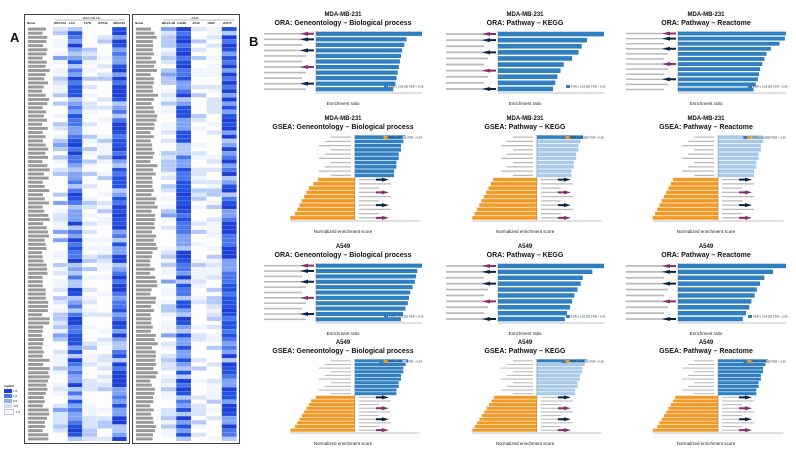 This screenshot has height=452, width=796. I want to click on chart-plot: FDR ≤ 0.05 FDR > 0.05, so click(356, 396).